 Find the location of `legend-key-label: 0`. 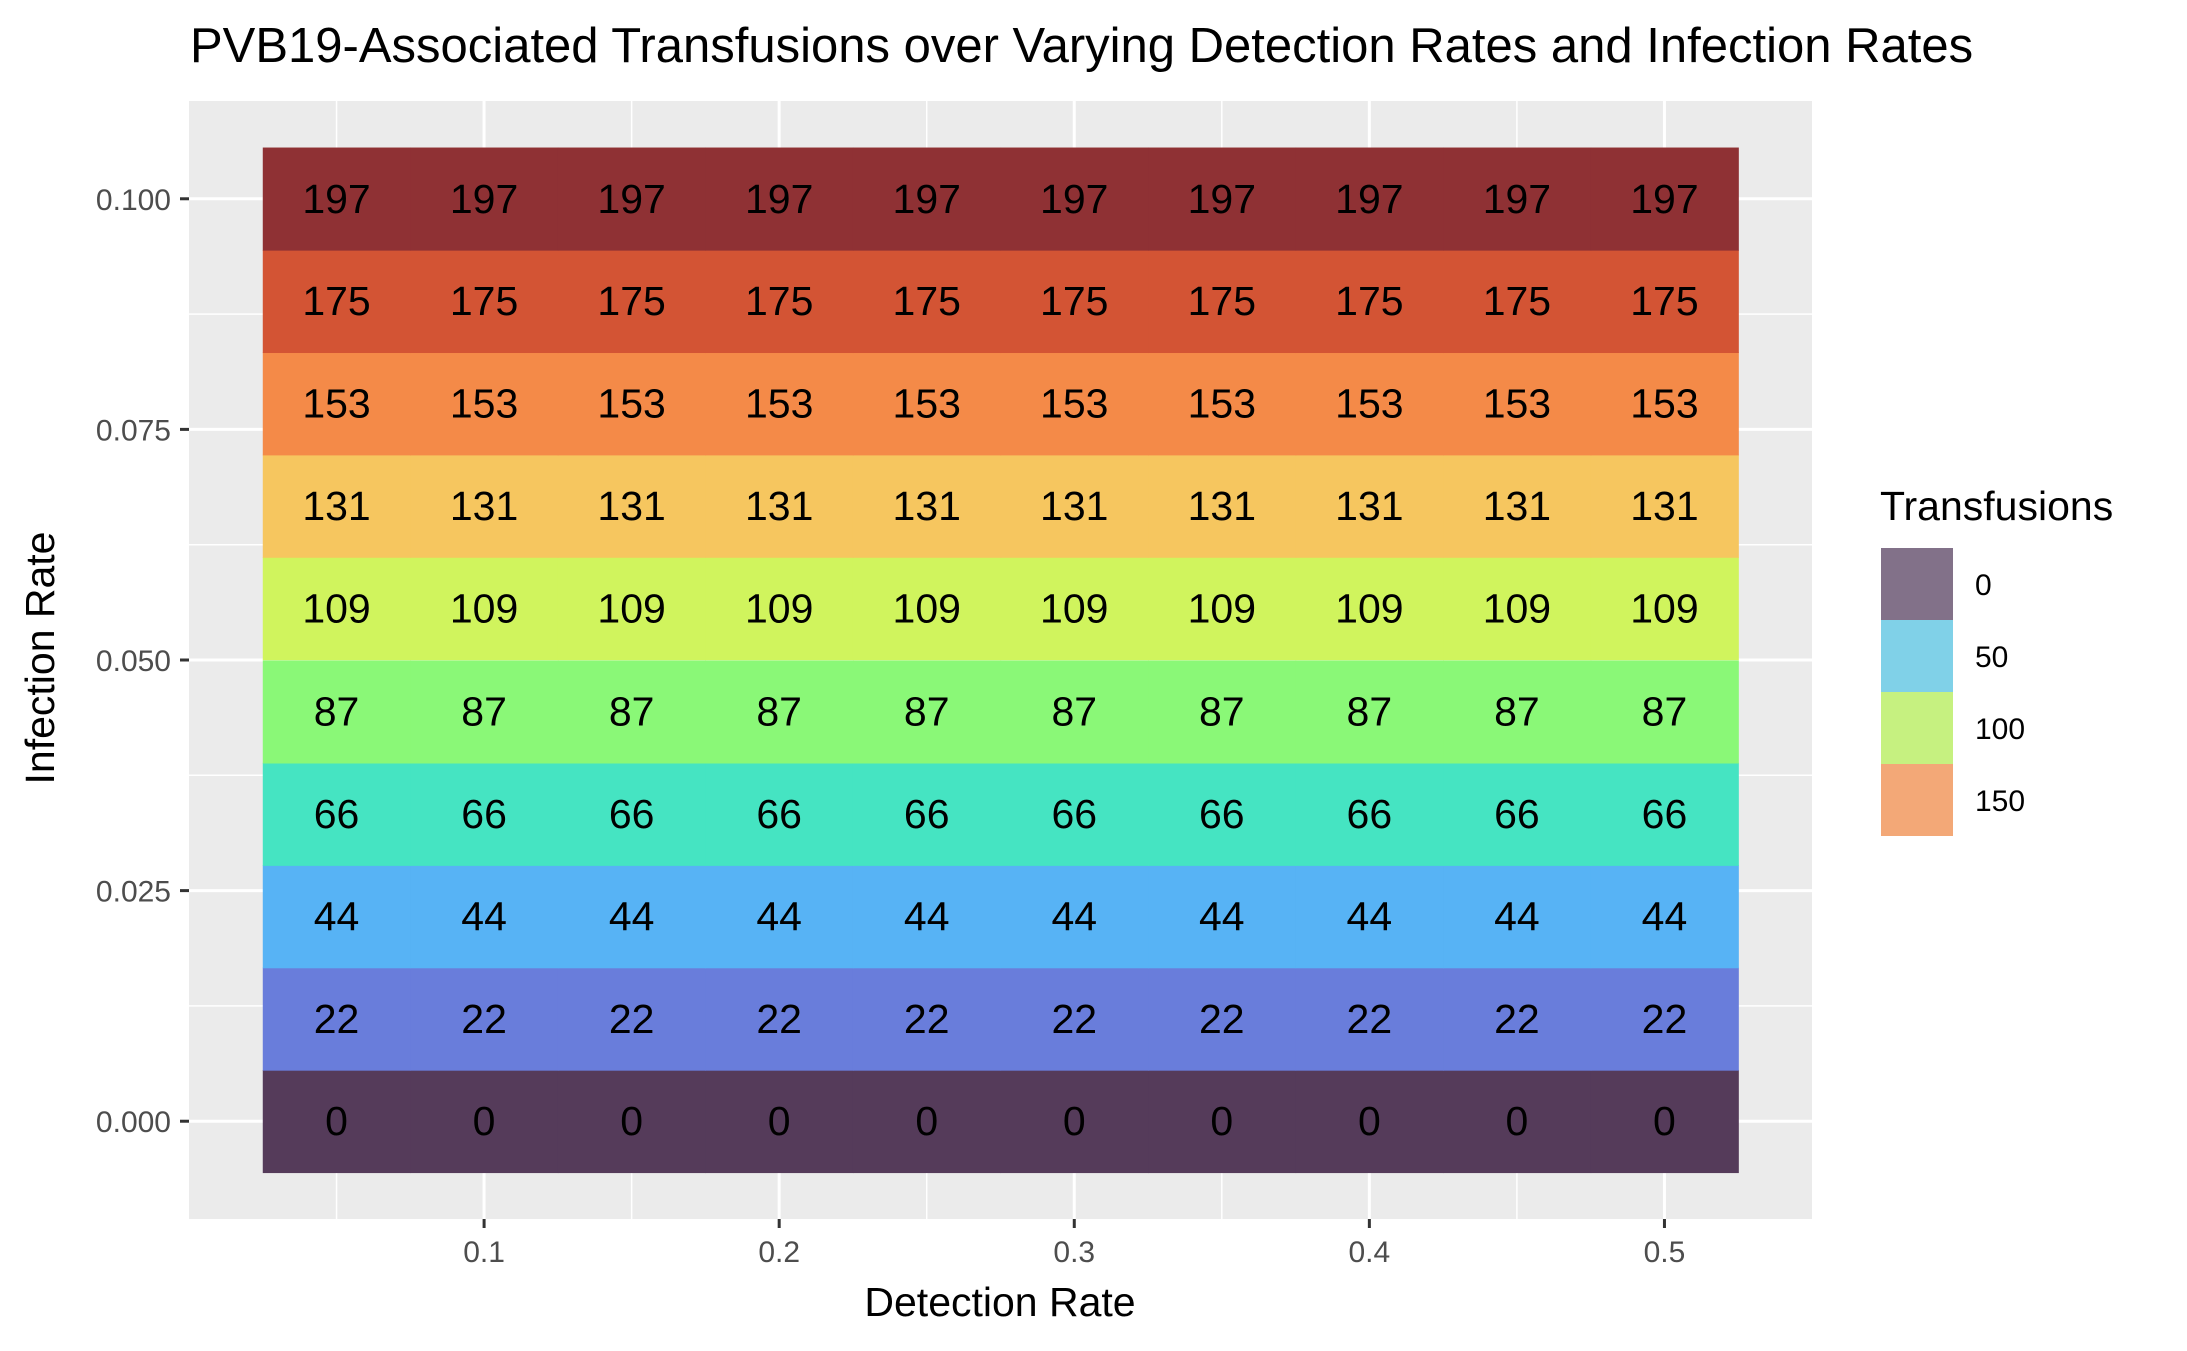

legend-key-label: 0 is located at coordinates (1983, 585).